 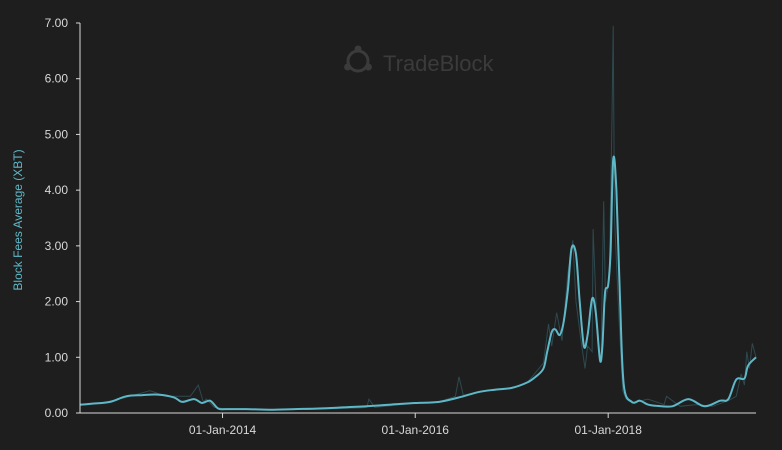 What do you see at coordinates (57, 357) in the screenshot?
I see `y-tick-label: 1.00` at bounding box center [57, 357].